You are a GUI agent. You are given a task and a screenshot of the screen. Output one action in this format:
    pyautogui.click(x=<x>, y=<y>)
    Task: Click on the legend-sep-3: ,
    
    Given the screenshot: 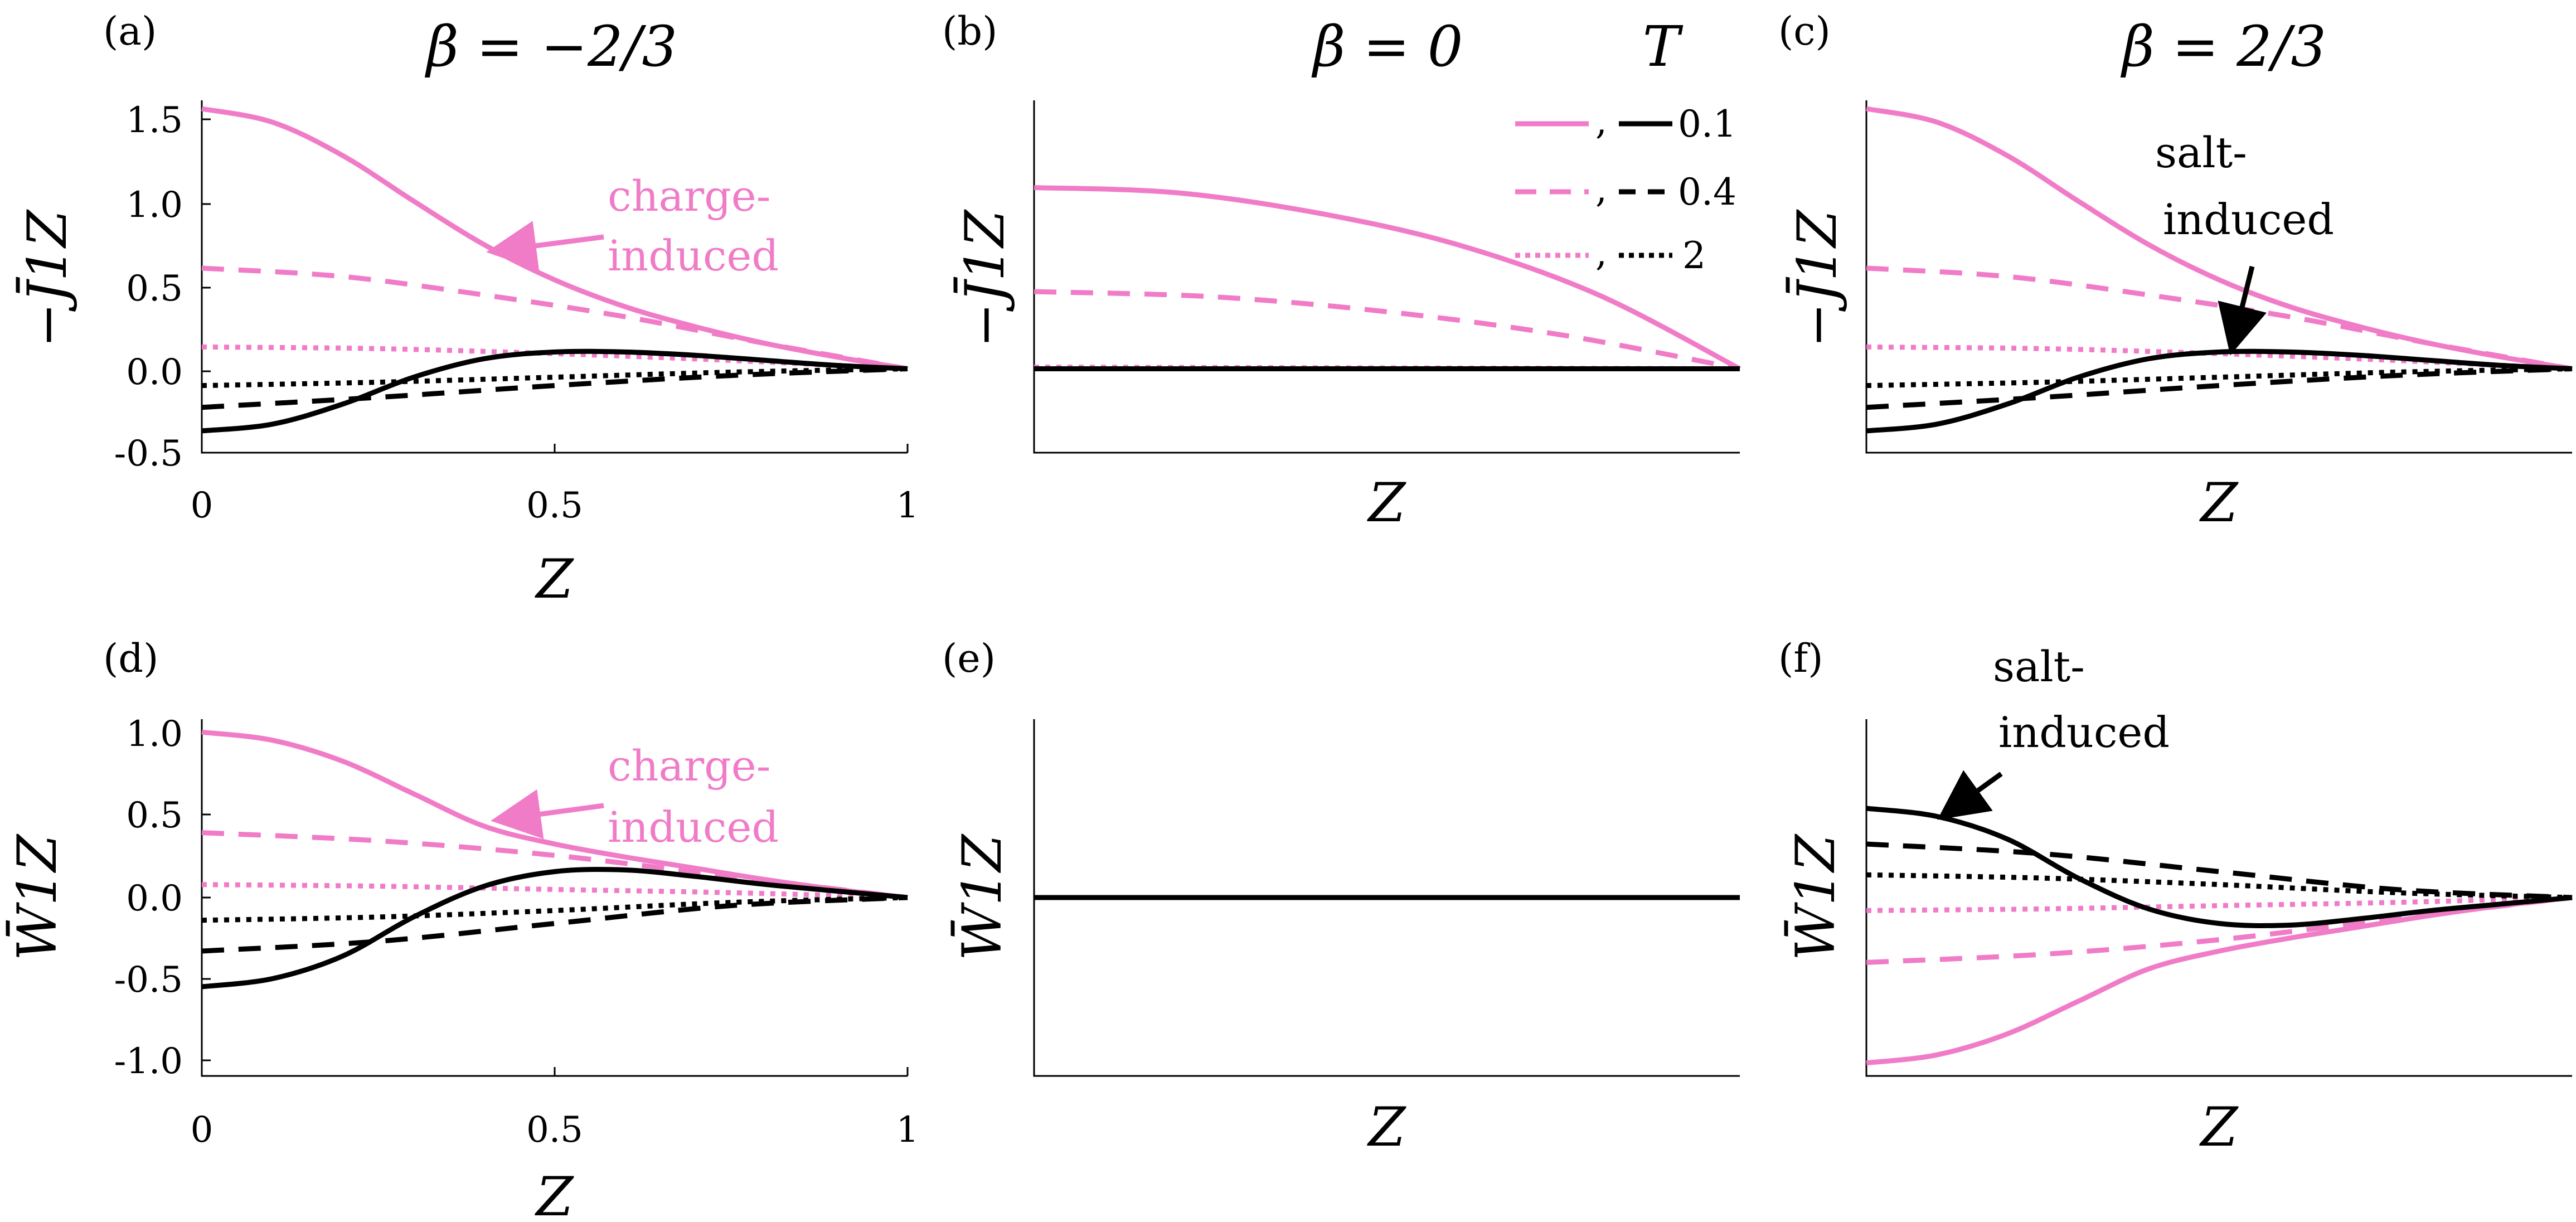 What is the action you would take?
    pyautogui.click(x=1601, y=252)
    